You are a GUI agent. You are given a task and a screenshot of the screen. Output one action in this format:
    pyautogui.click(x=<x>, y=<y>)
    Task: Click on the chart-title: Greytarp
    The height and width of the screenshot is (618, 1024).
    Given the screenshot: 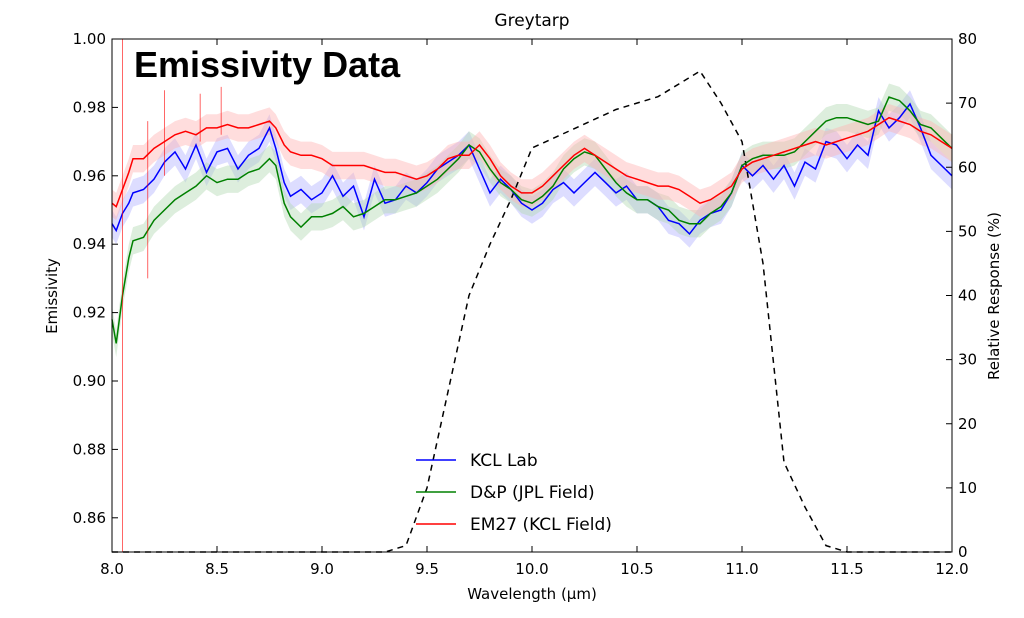 What is the action you would take?
    pyautogui.click(x=531, y=21)
    